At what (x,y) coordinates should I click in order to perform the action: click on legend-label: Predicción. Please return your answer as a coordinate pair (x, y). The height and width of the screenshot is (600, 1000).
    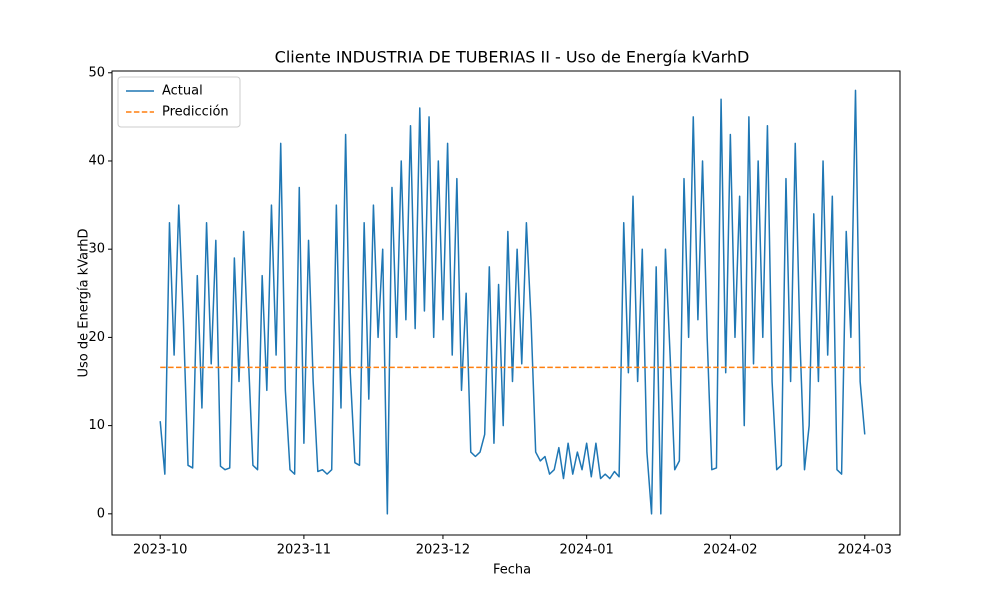
    Looking at the image, I should click on (195, 112).